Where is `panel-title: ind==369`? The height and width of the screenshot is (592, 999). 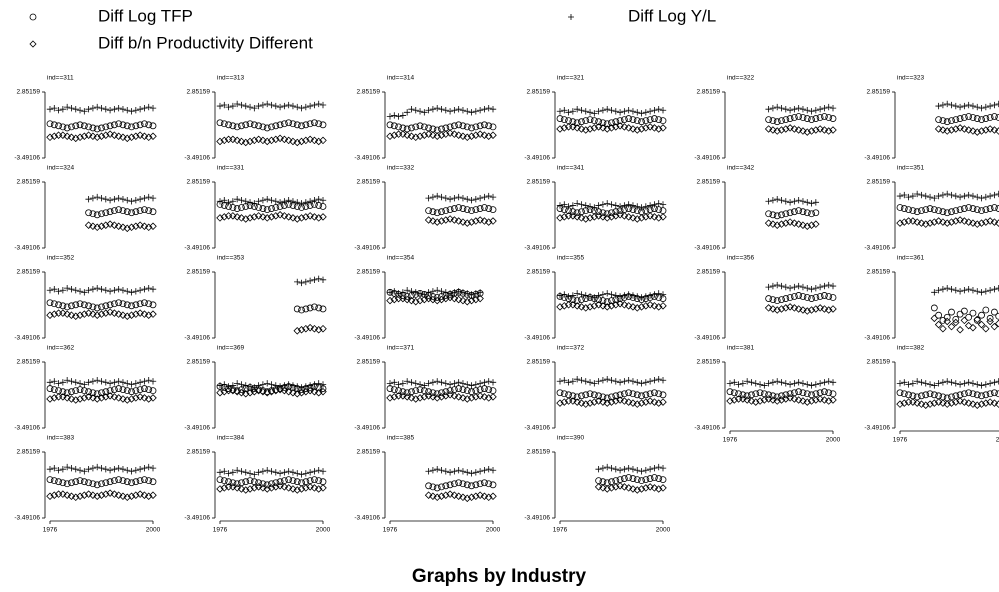
panel-title: ind==369 is located at coordinates (230, 348).